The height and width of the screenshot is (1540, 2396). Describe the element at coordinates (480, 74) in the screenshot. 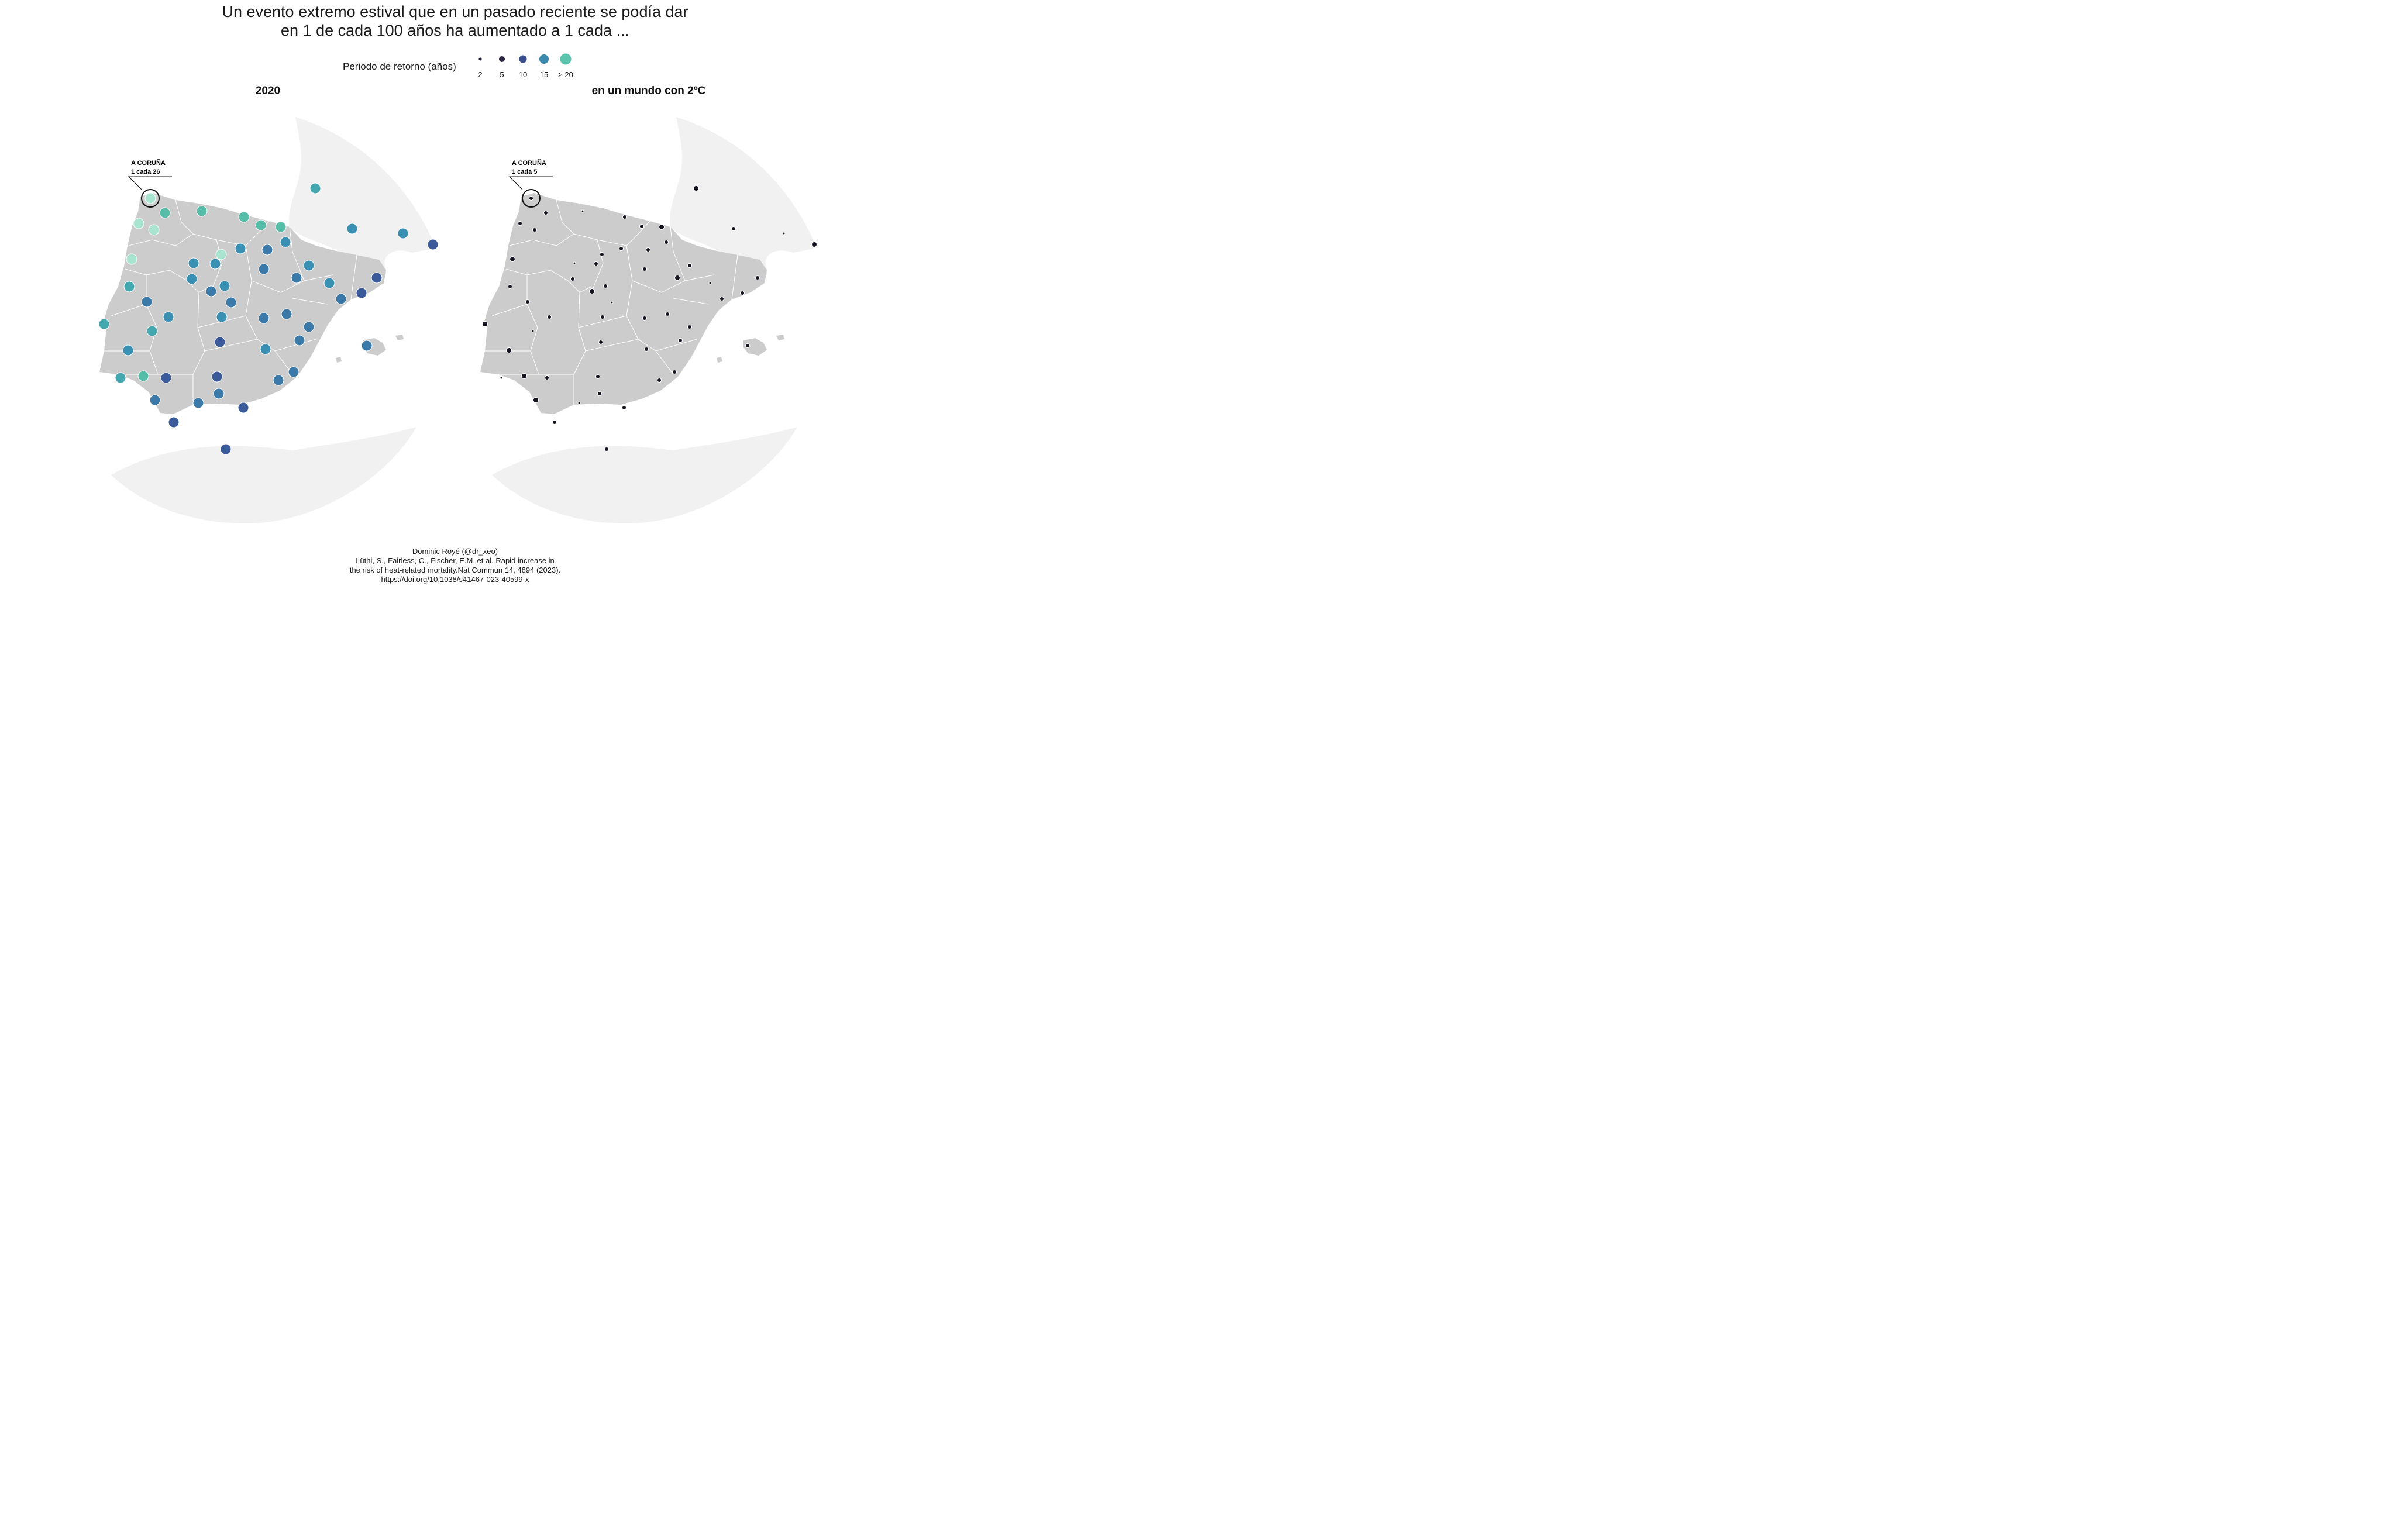

I see `legend-label: 2` at that location.